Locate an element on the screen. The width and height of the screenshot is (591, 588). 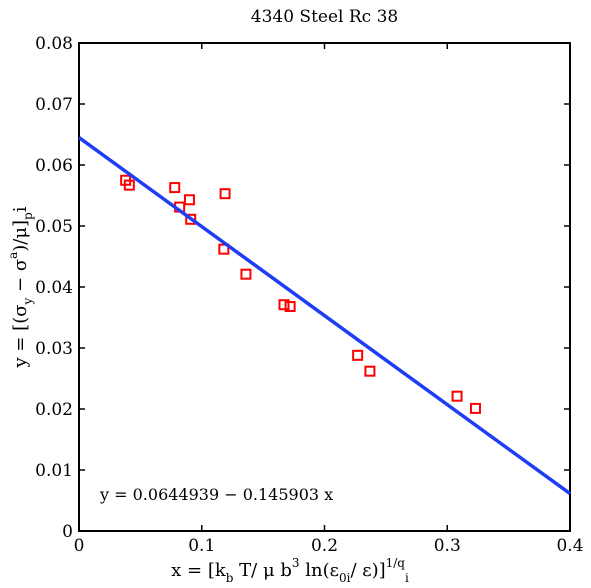
y-tick-label: 0.07 is located at coordinates (54, 105).